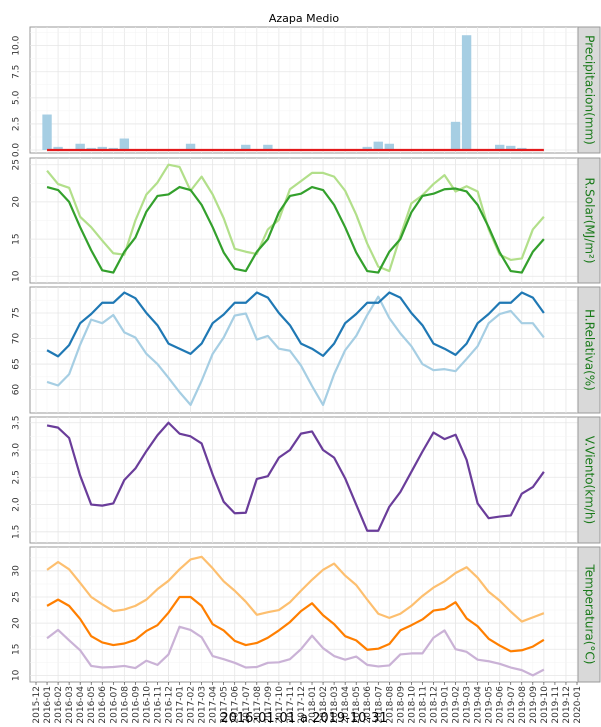 The image size is (601, 727). What do you see at coordinates (17, 450) in the screenshot?
I see `y-tick-label: 3.0` at bounding box center [17, 450].